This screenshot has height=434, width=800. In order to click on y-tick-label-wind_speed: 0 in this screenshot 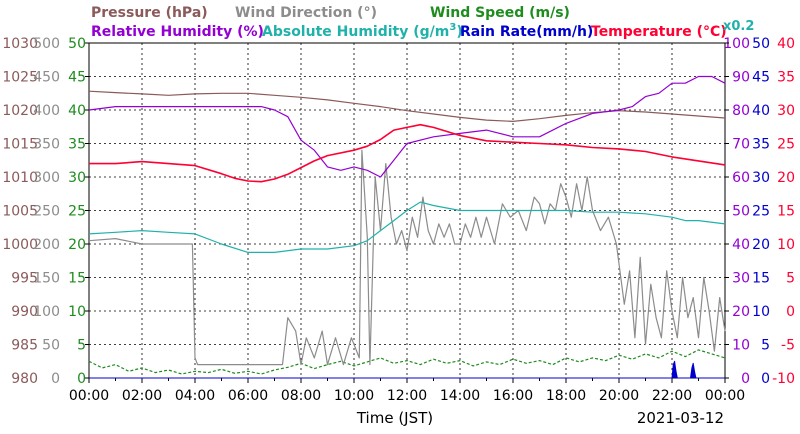, I will do `click(81, 379)`.